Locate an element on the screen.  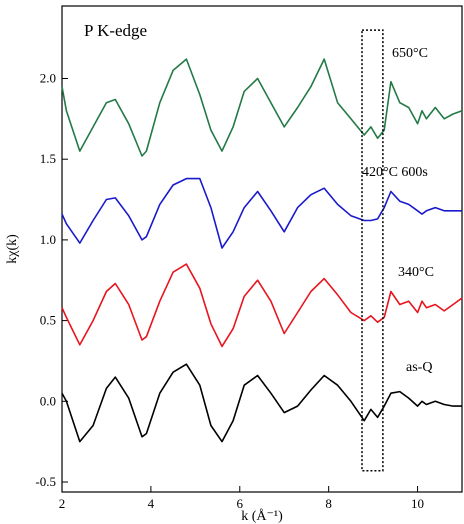
x-axis-title: k (Å⁻¹) is located at coordinates (262, 516).